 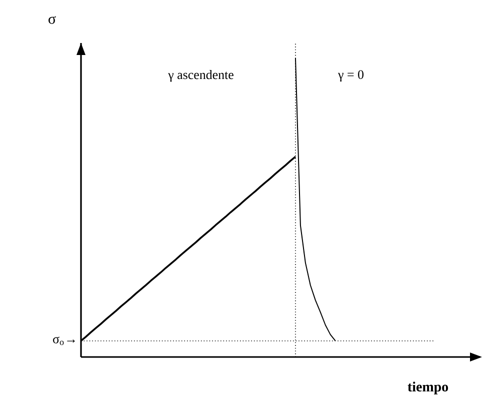 What do you see at coordinates (351, 76) in the screenshot?
I see `annotation: γ = 0` at bounding box center [351, 76].